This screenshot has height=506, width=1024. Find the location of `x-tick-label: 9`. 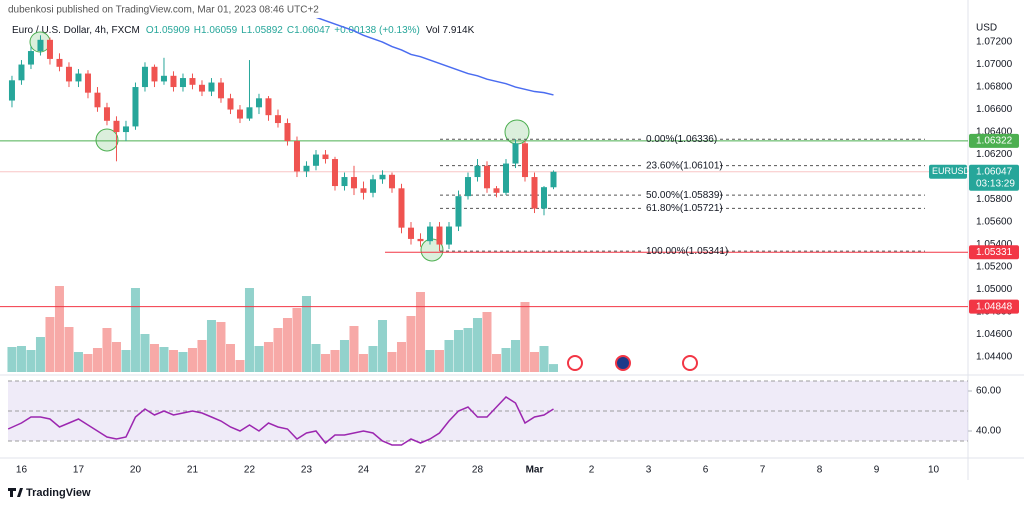

x-tick-label: 9 is located at coordinates (877, 470).